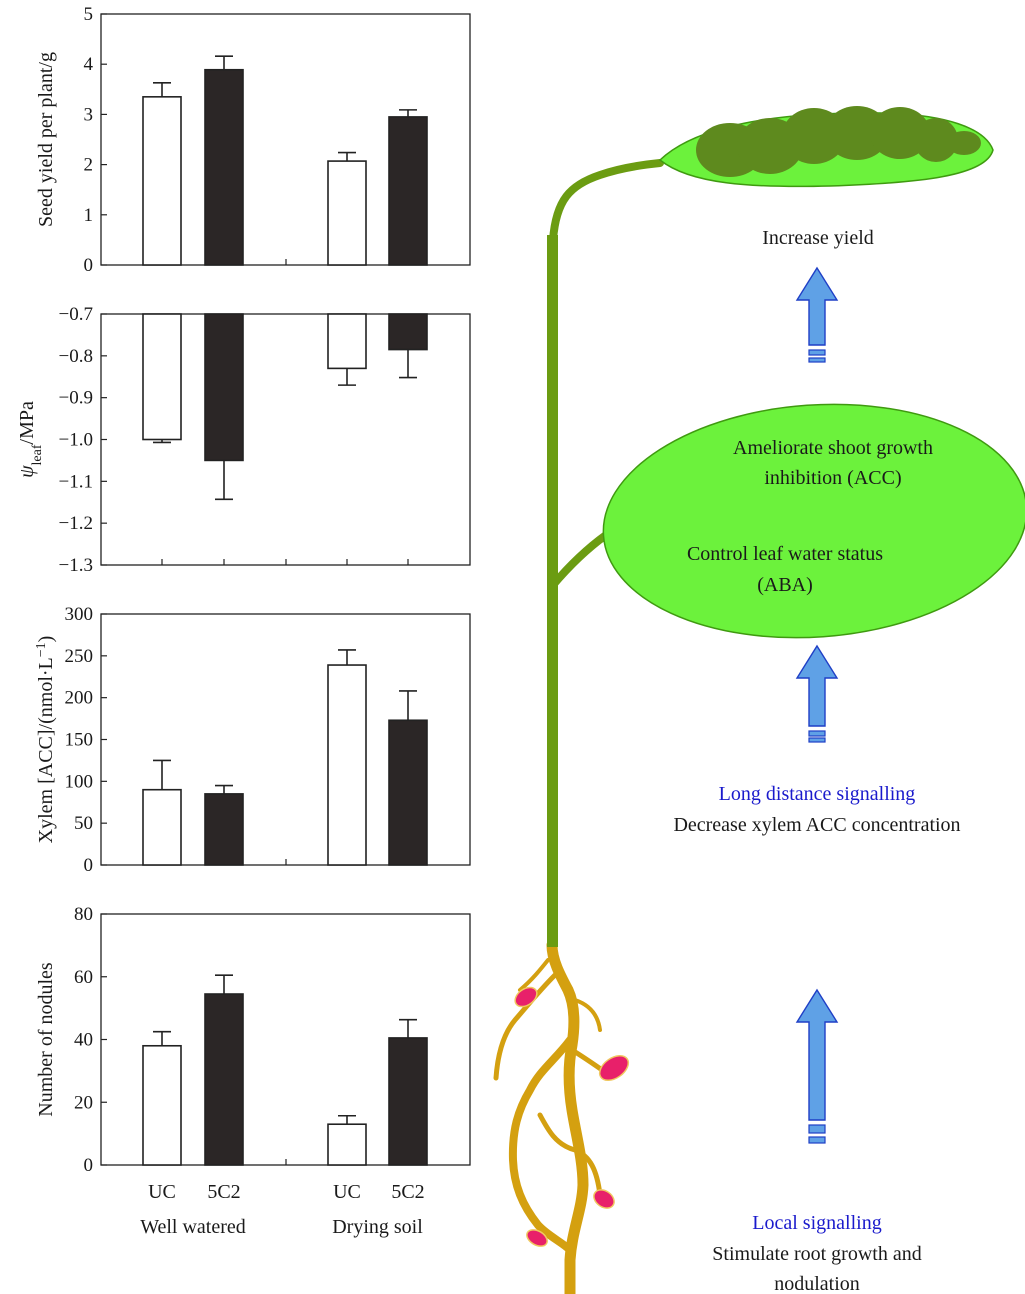 This screenshot has height=1294, width=1025. Describe the element at coordinates (83, 914) in the screenshot. I see `y-tick-label: 80` at that location.